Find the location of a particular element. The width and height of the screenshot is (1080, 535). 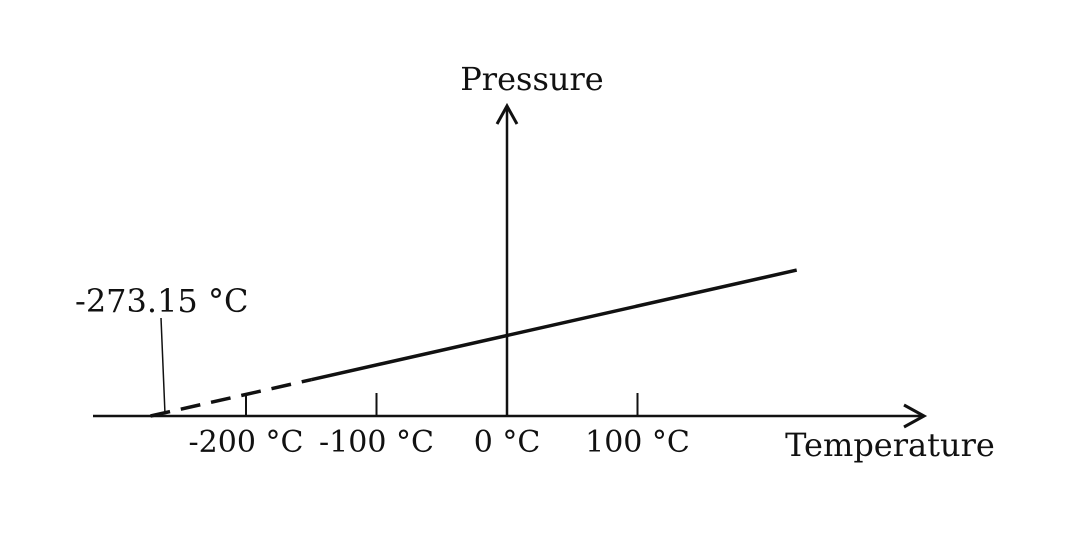

measured-line-segment is located at coordinates (554, 325).